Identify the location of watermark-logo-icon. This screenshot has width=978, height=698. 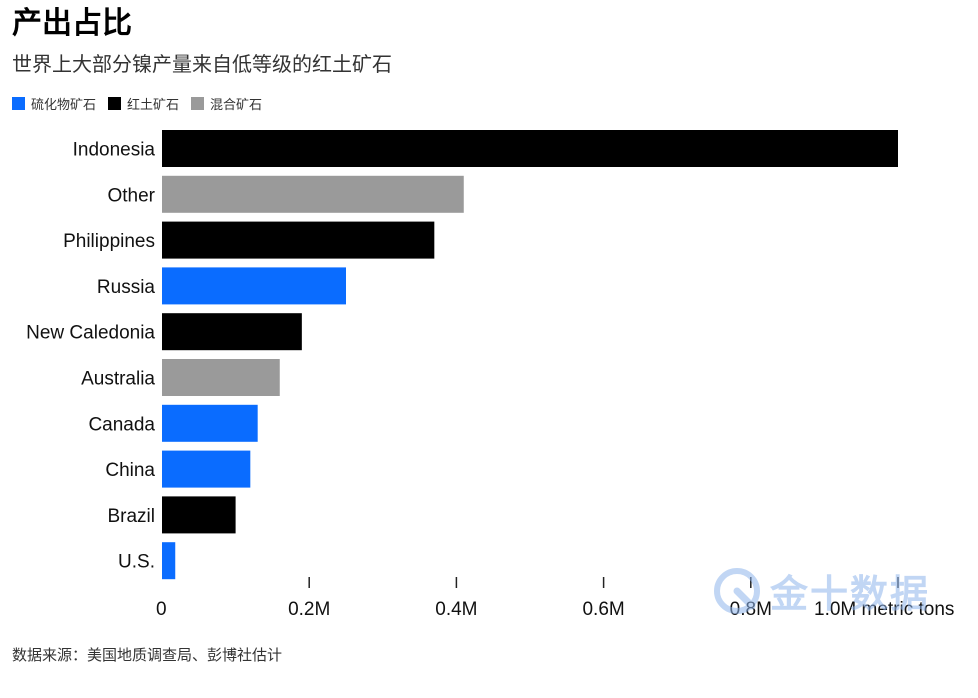
(737, 590).